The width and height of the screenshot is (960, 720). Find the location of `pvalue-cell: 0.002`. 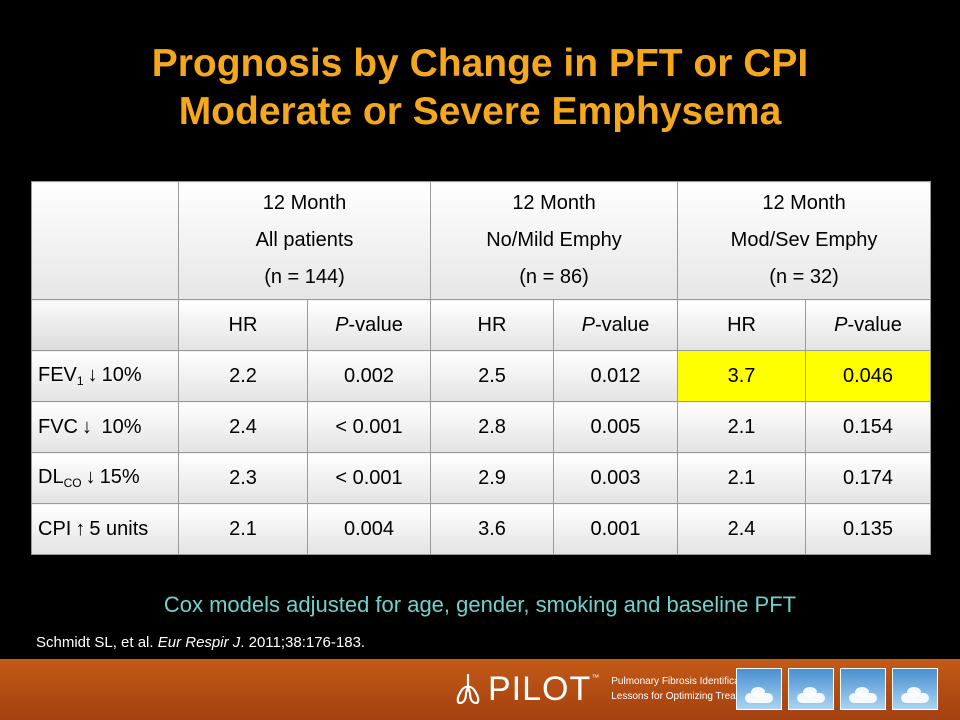

pvalue-cell: 0.002 is located at coordinates (369, 376).